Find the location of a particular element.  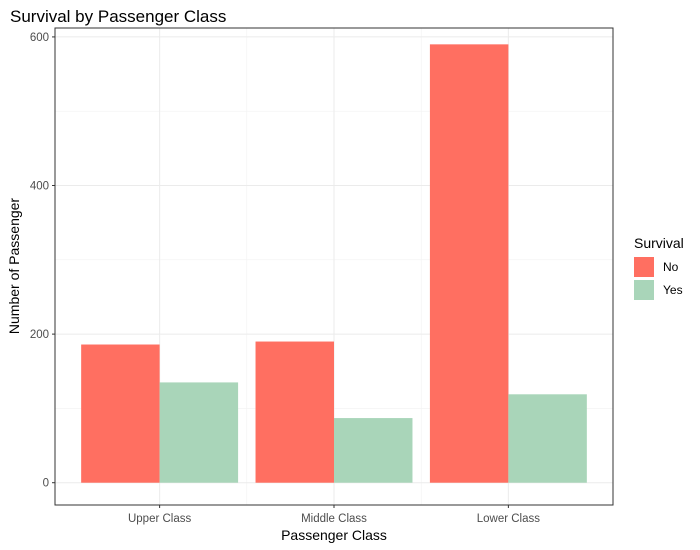

x-axis-title: Passenger Class is located at coordinates (334, 535).